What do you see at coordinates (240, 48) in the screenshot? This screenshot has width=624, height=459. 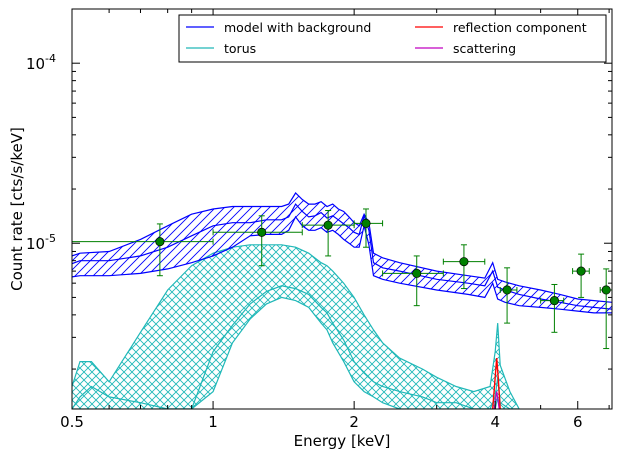 I see `legend-label-torus: torus` at bounding box center [240, 48].